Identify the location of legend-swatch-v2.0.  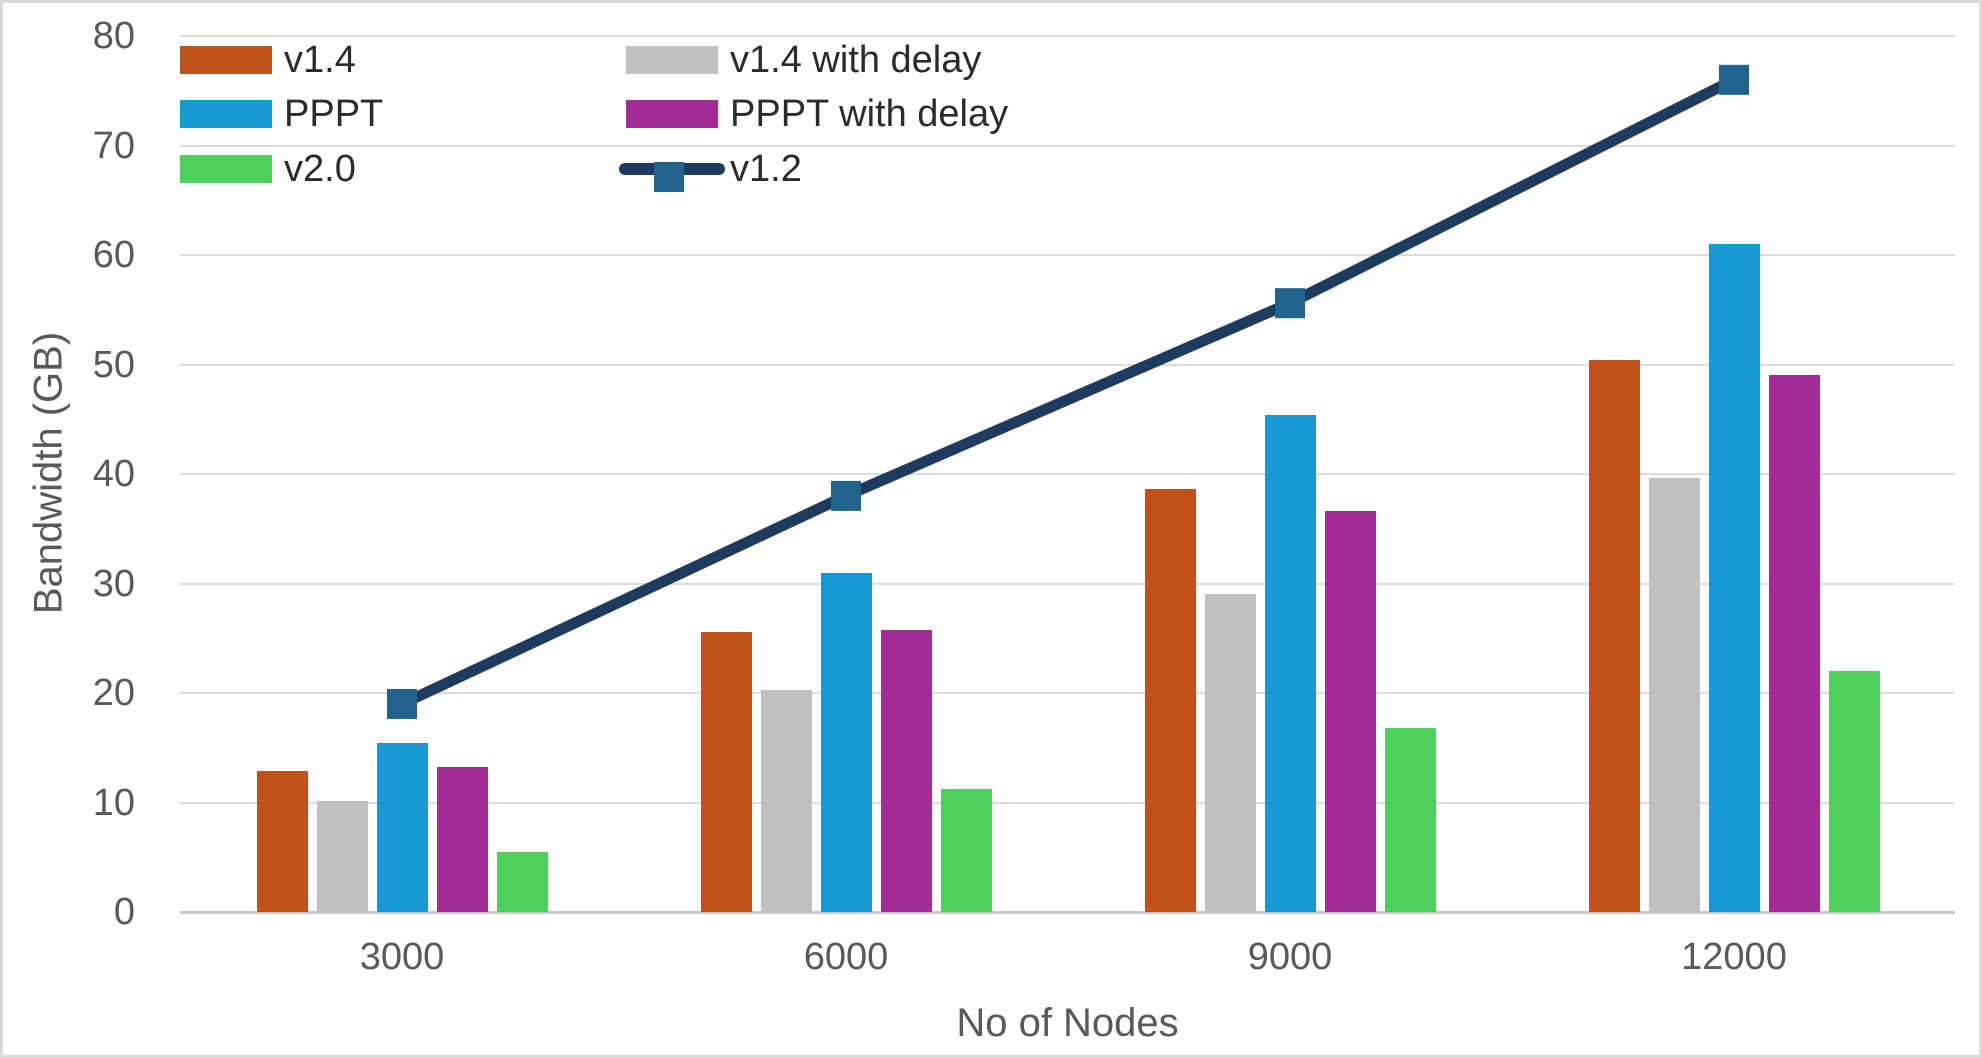
(226, 169).